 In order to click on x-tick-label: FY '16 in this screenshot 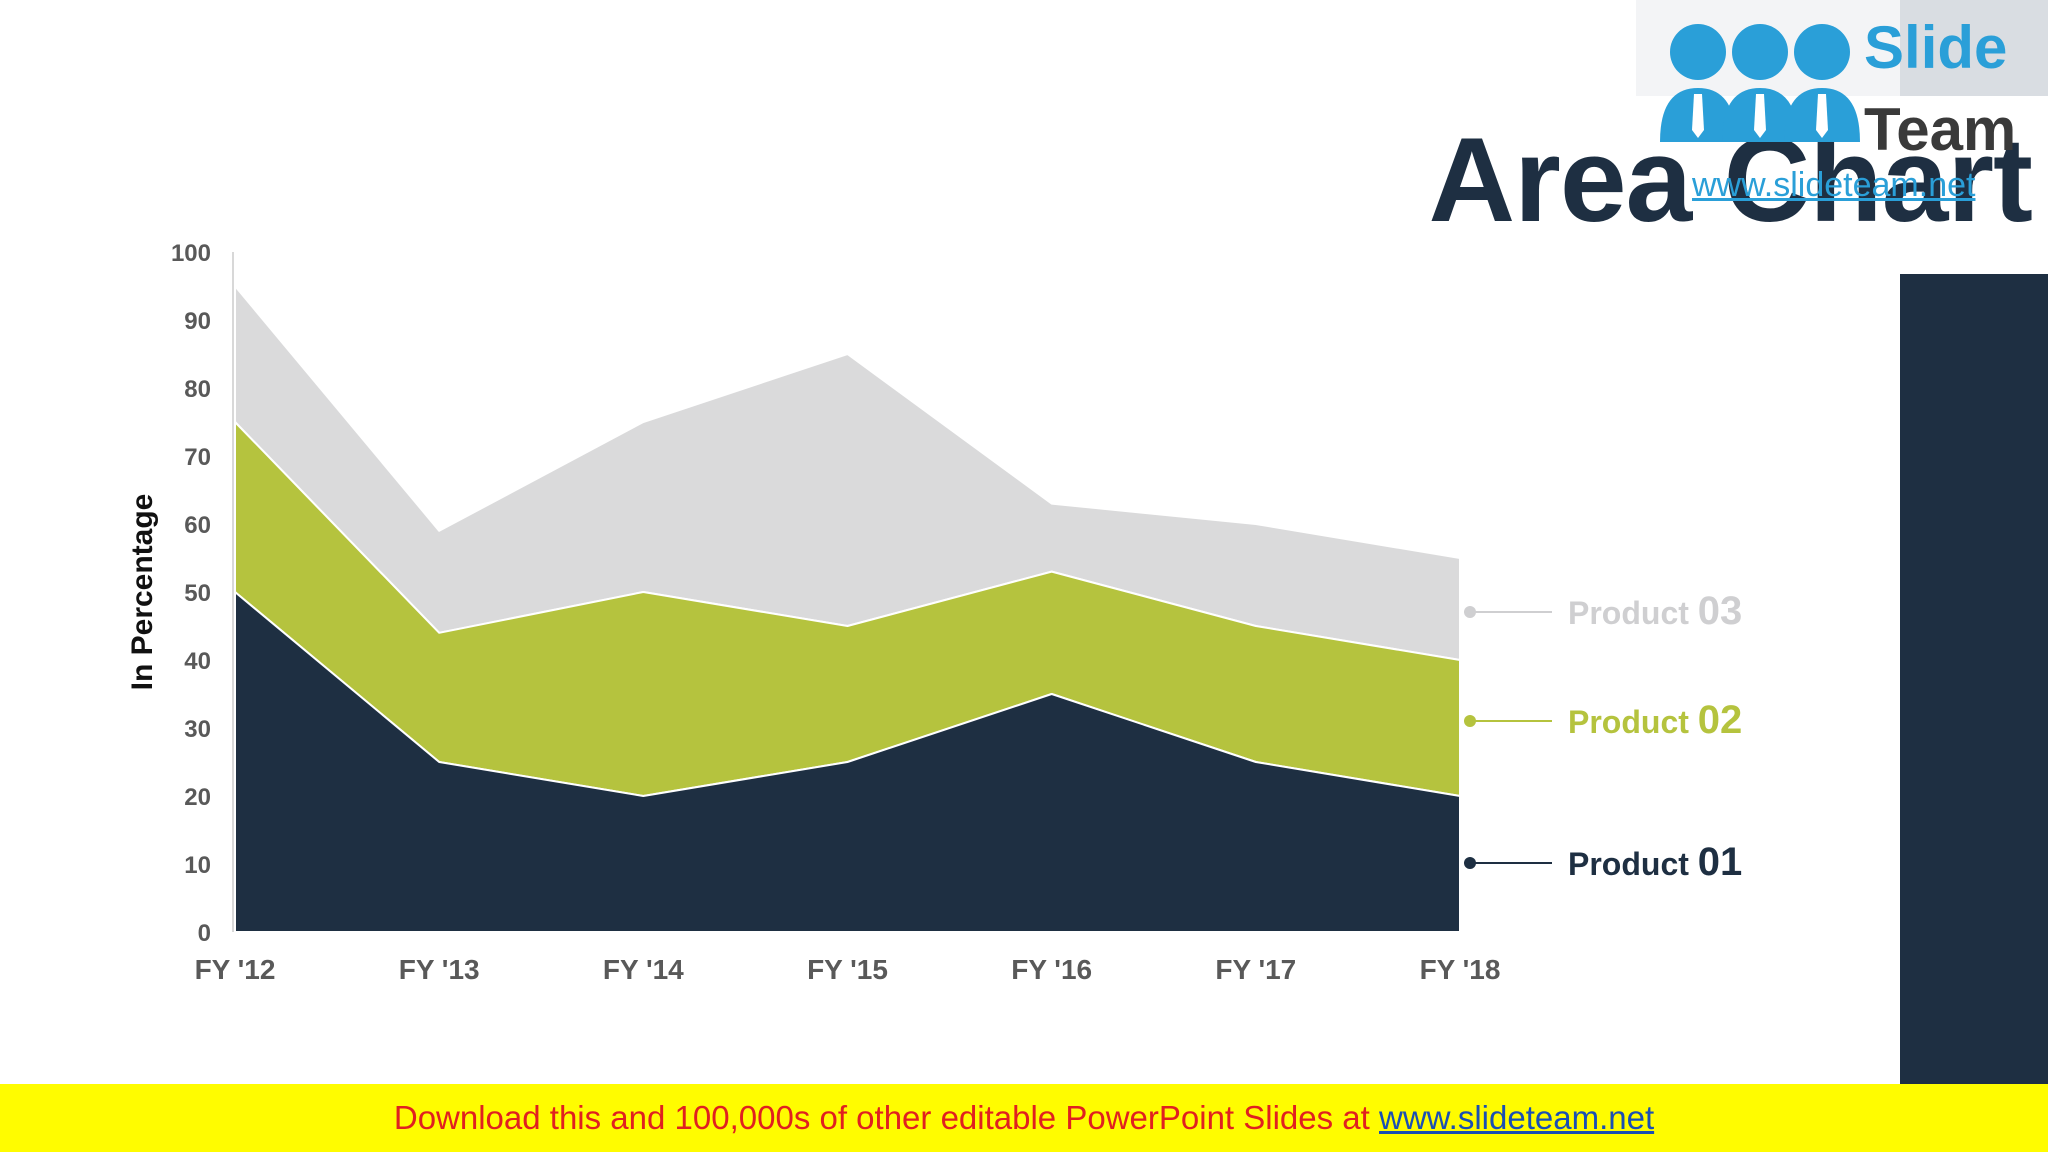, I will do `click(1051, 969)`.